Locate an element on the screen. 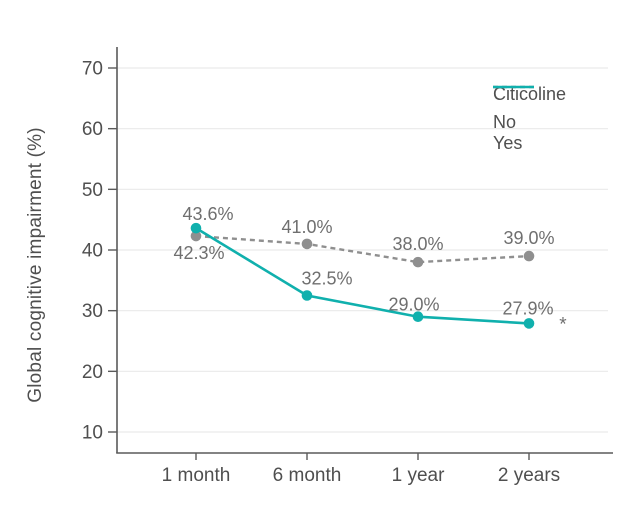 Image resolution: width=636 pixels, height=530 pixels. x-tick-label: 6 month is located at coordinates (307, 475).